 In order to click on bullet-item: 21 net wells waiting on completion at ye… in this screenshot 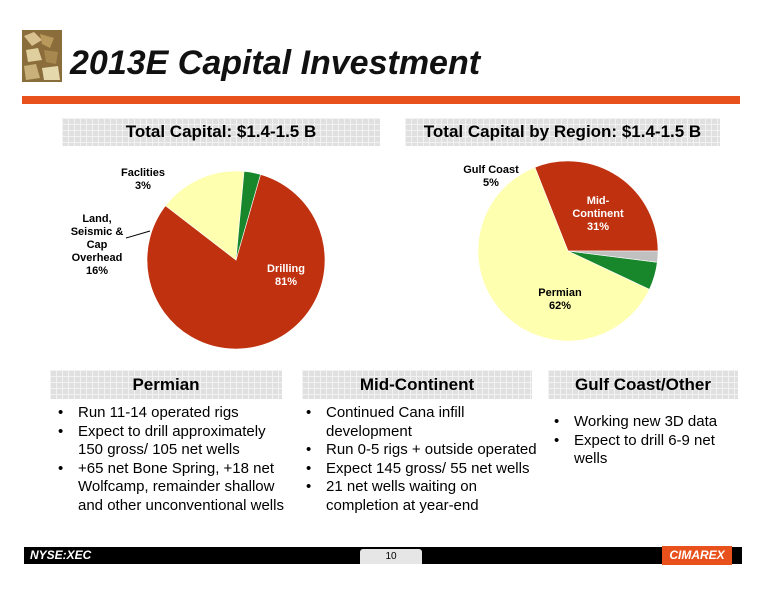, I will do `click(422, 496)`.